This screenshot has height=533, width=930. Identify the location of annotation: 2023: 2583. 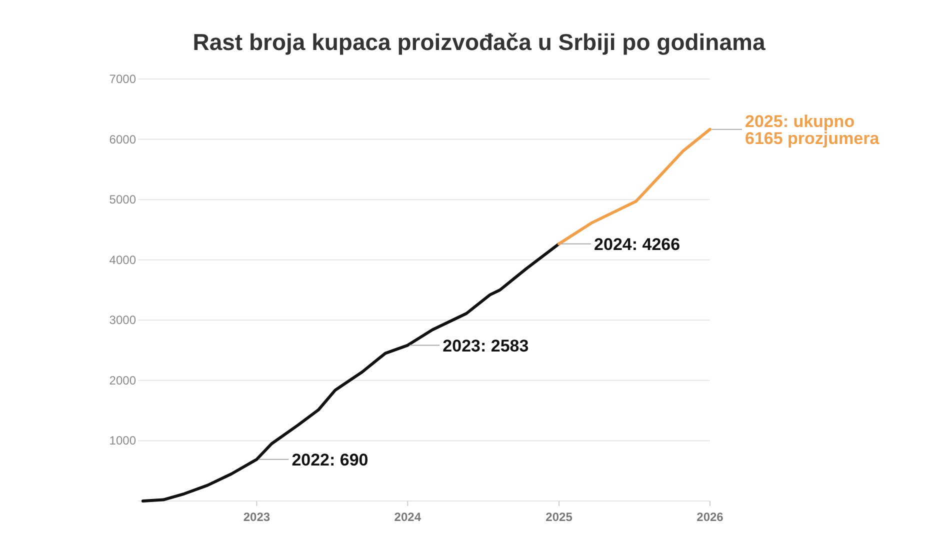
(485, 346).